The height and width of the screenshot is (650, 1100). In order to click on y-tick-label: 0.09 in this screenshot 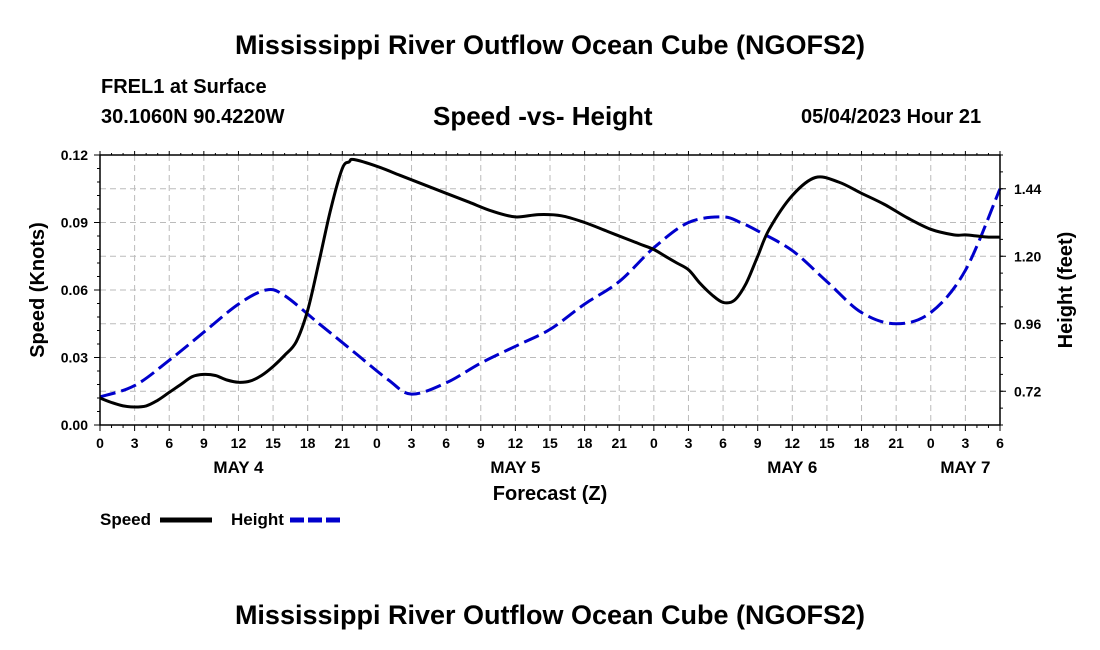, I will do `click(74, 223)`.